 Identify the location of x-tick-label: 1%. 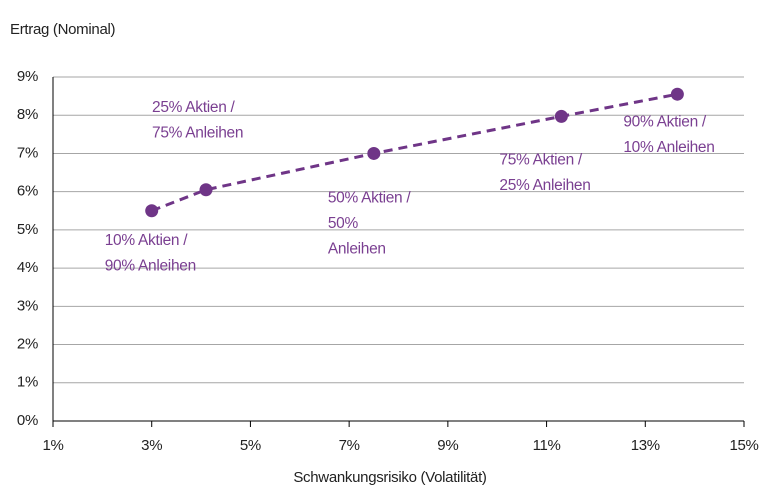
(52, 445).